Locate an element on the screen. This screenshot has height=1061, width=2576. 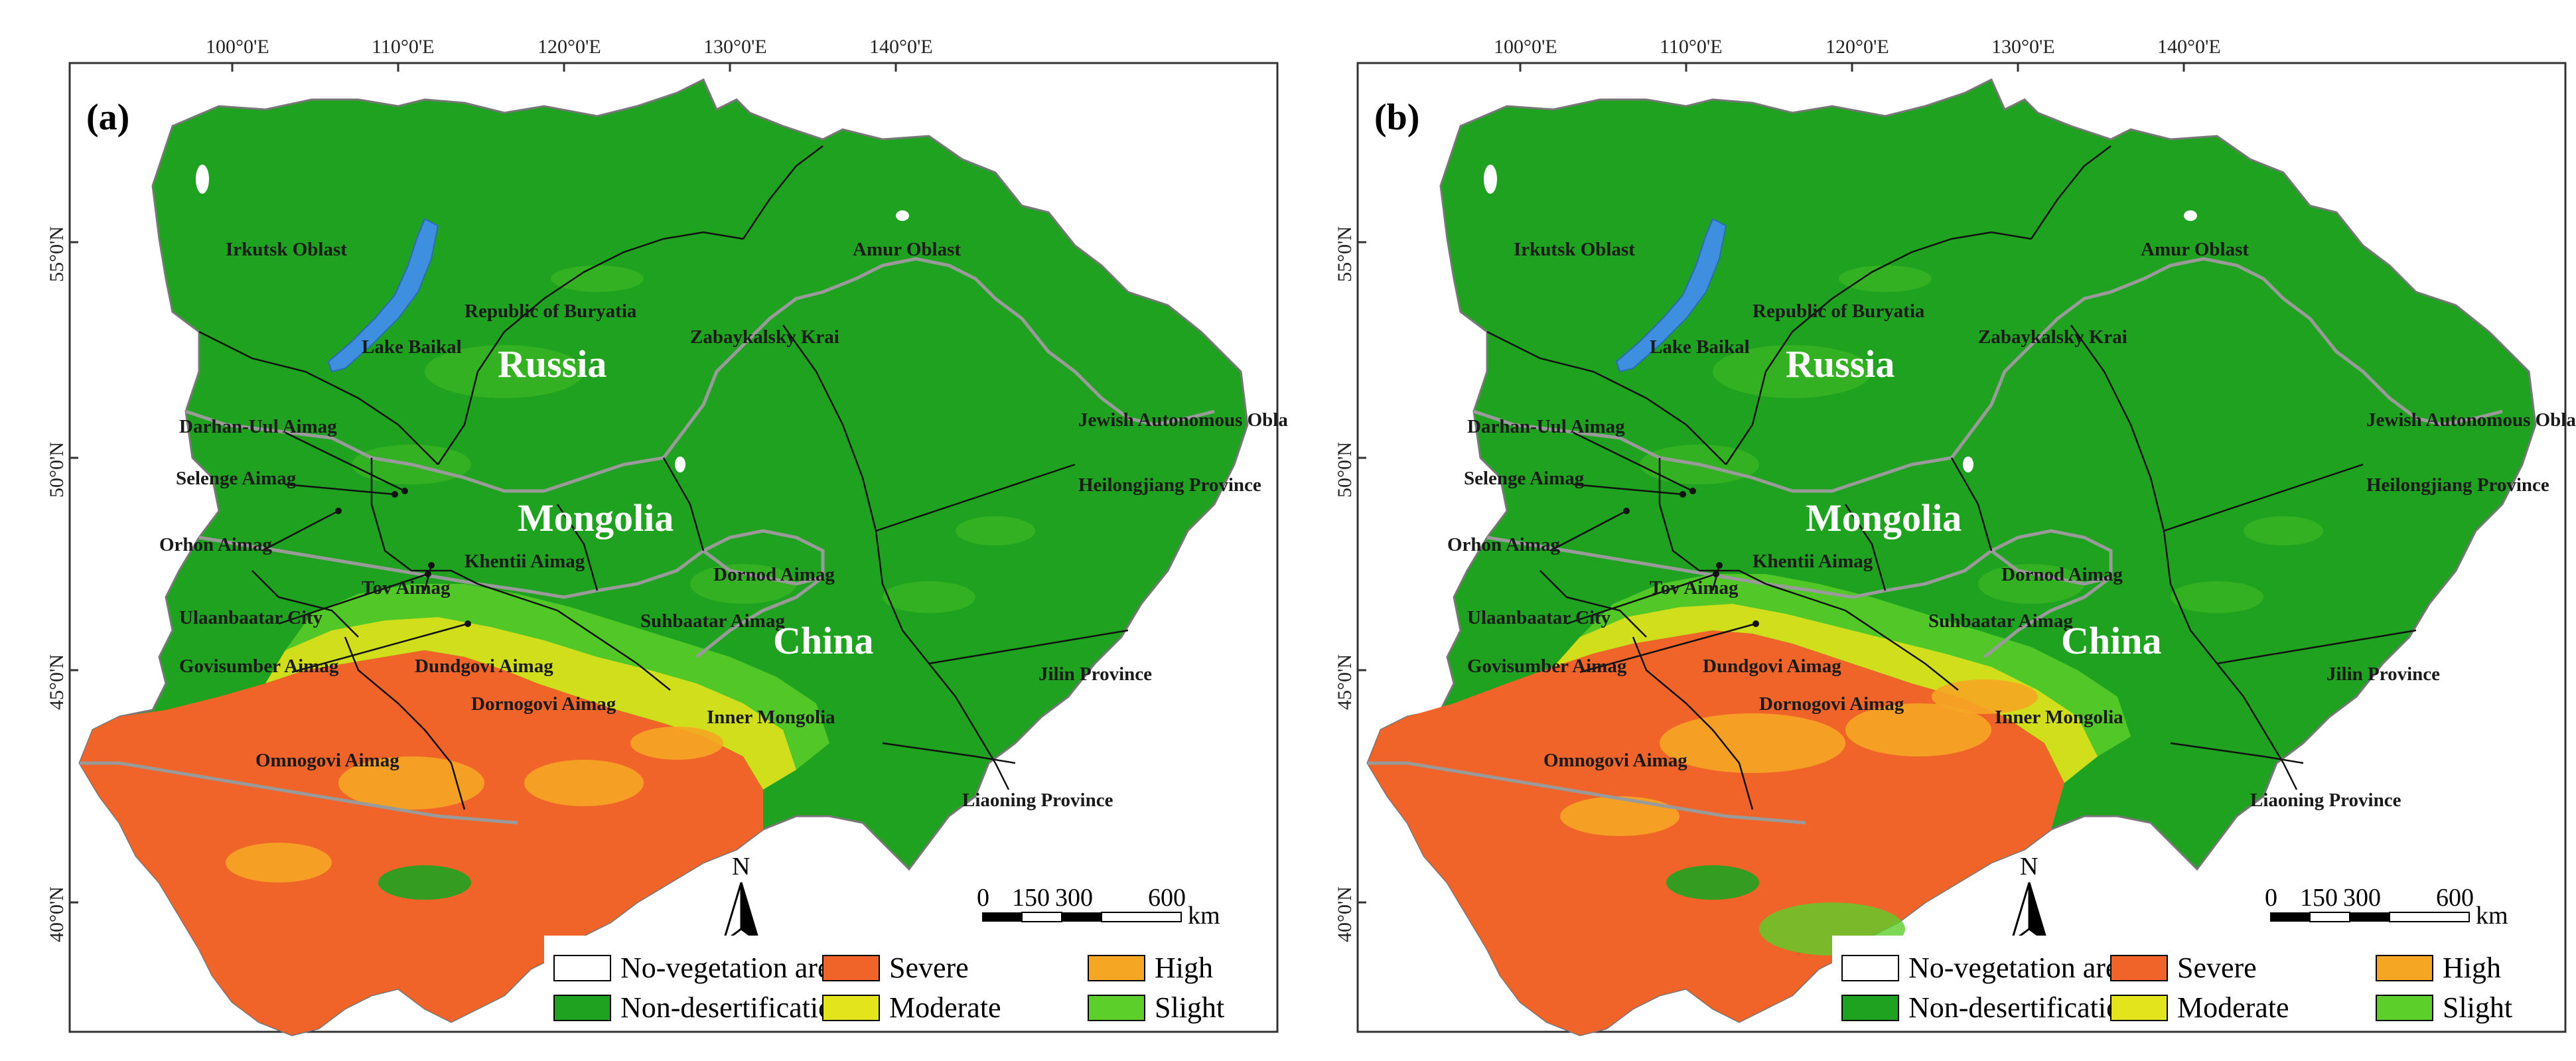
slight-desertification-region is located at coordinates (1856, 665).